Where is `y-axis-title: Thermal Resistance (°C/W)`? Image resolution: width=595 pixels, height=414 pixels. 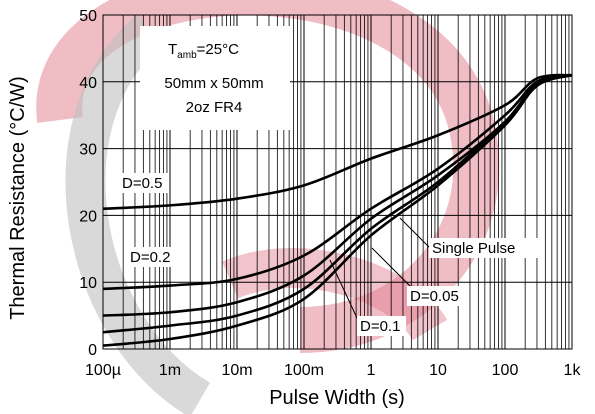 y-axis-title: Thermal Resistance (°C/W) is located at coordinates (18, 198).